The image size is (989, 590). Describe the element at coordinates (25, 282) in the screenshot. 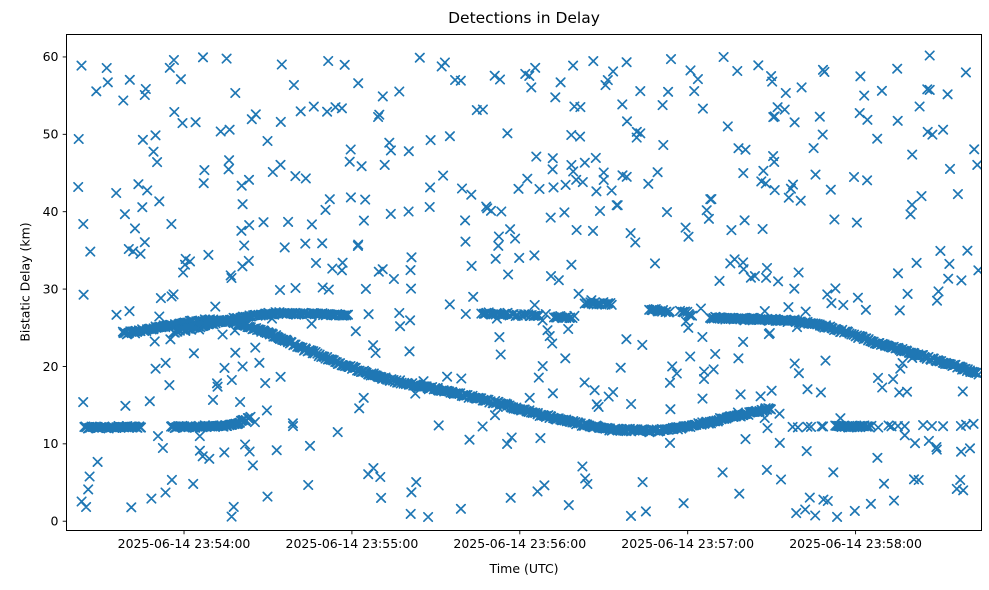

I see `y-axis-label: Bistatic Delay (km)` at that location.